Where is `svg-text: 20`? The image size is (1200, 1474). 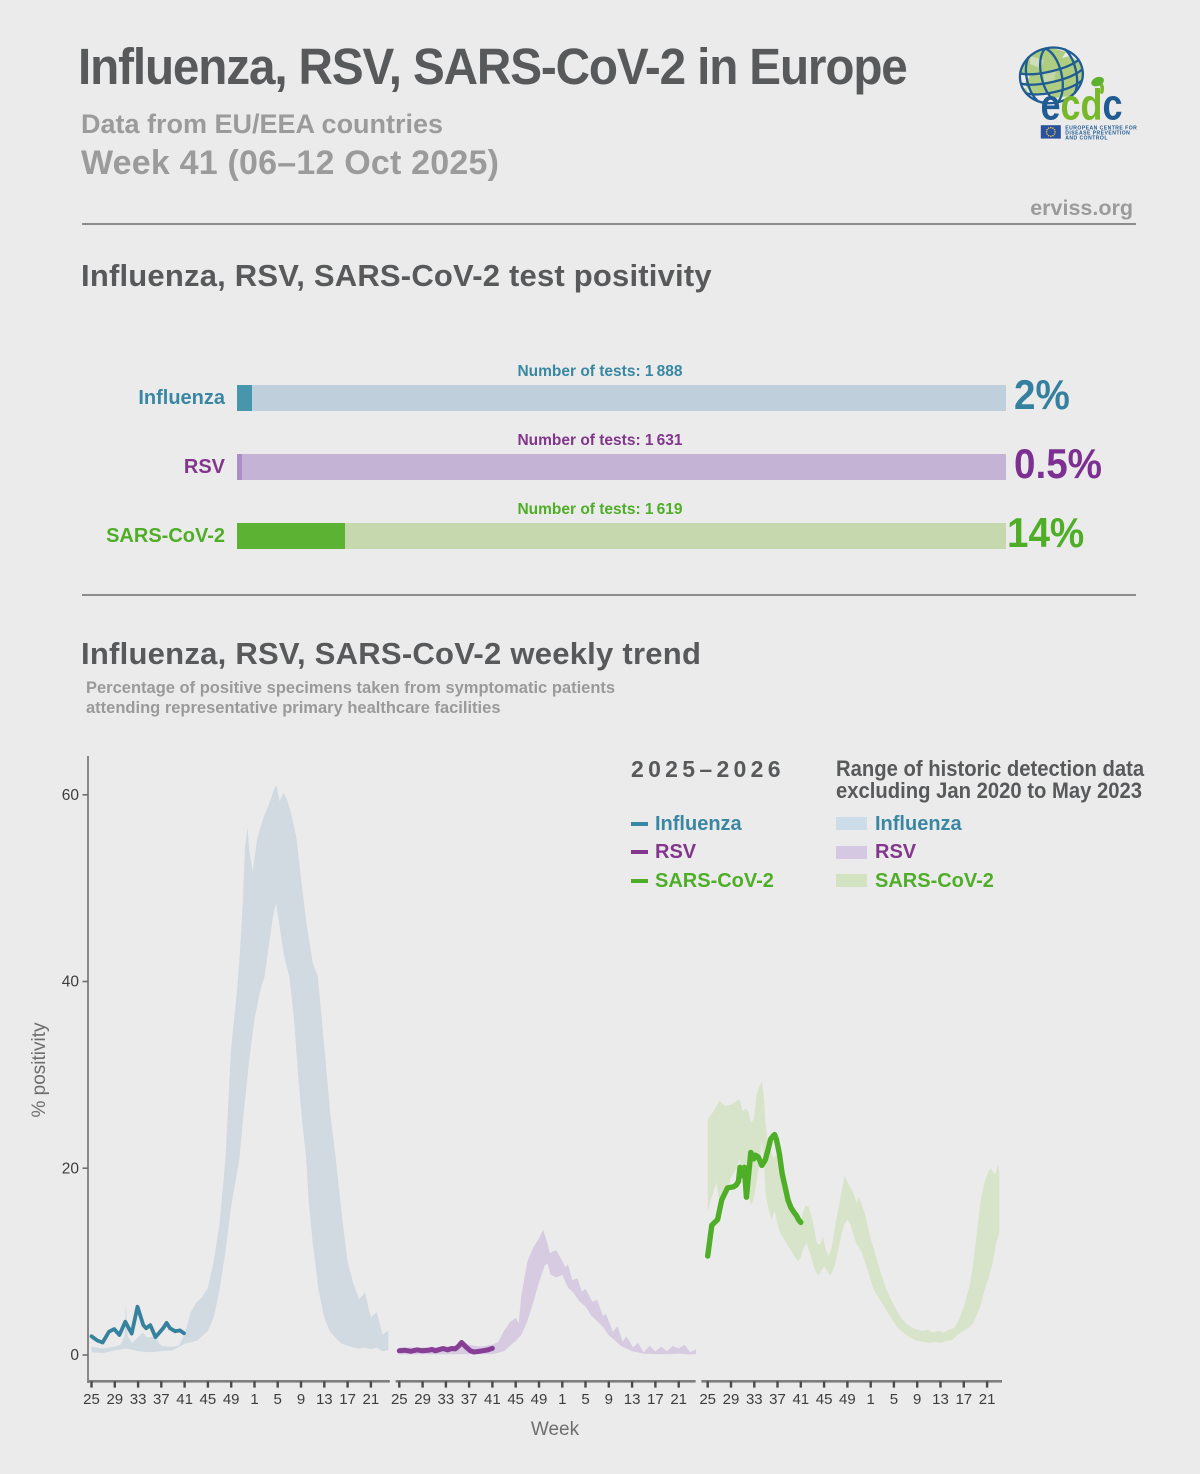 svg-text: 20 is located at coordinates (71, 1169).